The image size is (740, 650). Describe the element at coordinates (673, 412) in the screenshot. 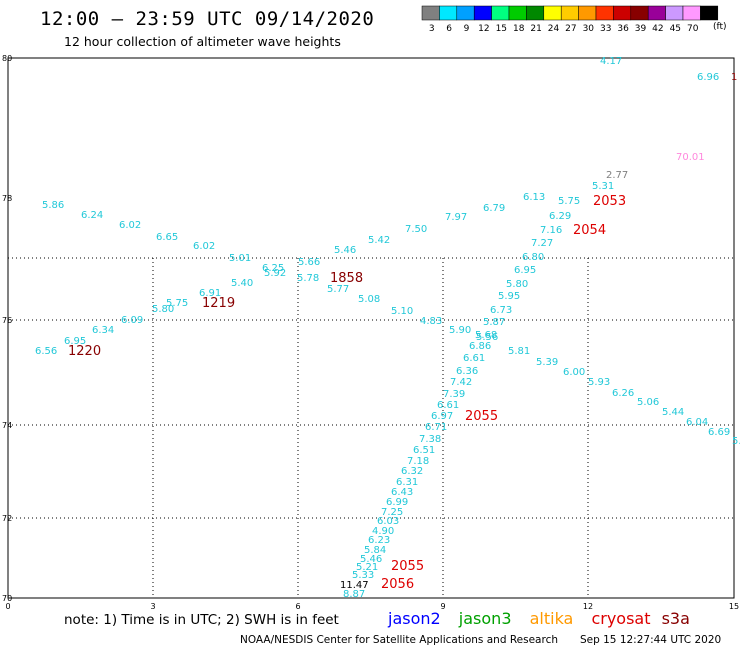

I see `wave-height-label: 5.44` at that location.